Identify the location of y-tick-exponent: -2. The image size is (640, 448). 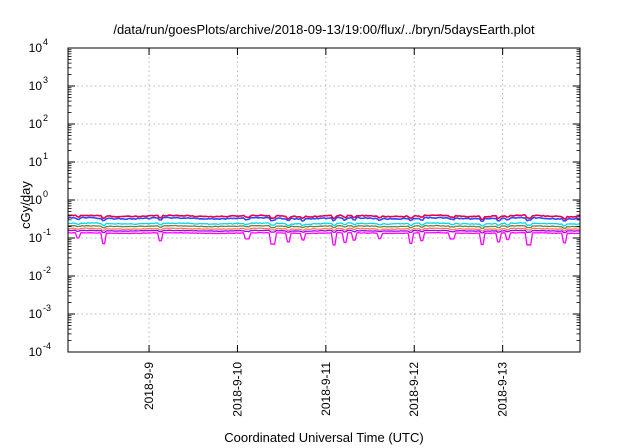
(47, 270).